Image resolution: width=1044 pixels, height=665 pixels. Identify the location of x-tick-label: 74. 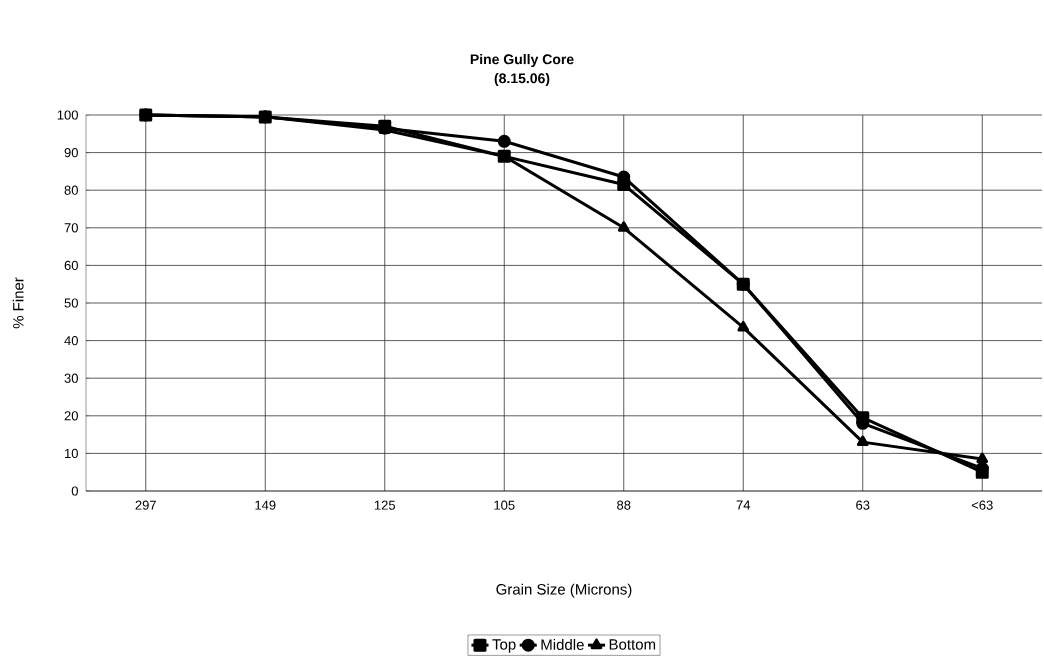
(743, 505).